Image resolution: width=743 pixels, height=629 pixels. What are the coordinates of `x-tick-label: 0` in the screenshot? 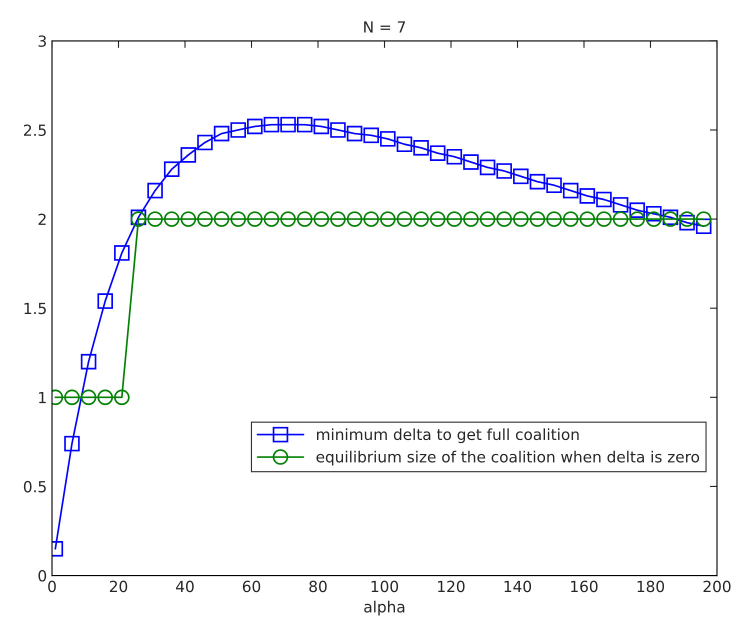 It's located at (52, 586).